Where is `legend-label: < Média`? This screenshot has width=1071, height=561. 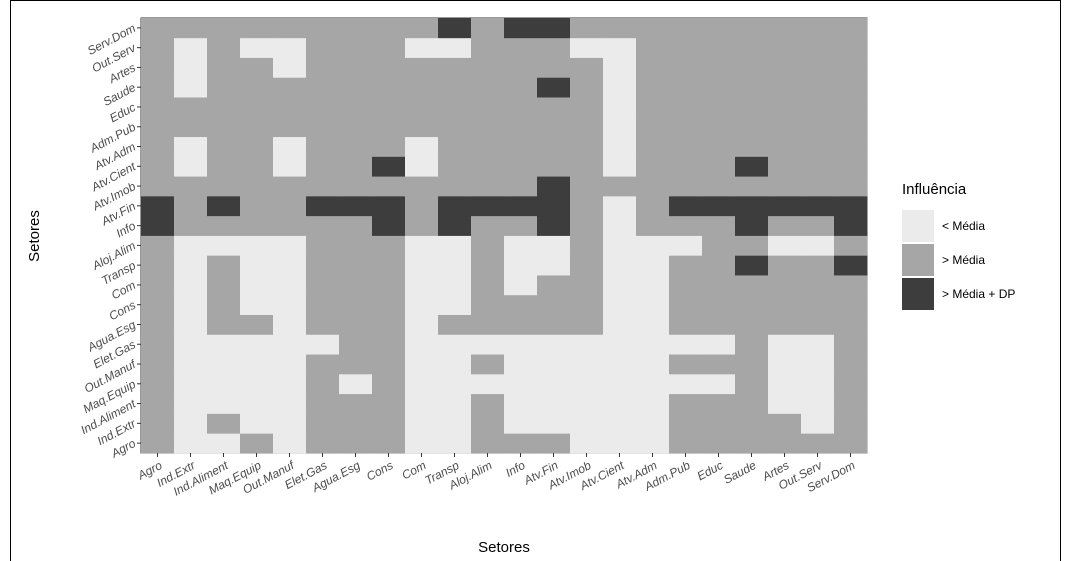
legend-label: < Média is located at coordinates (963, 226).